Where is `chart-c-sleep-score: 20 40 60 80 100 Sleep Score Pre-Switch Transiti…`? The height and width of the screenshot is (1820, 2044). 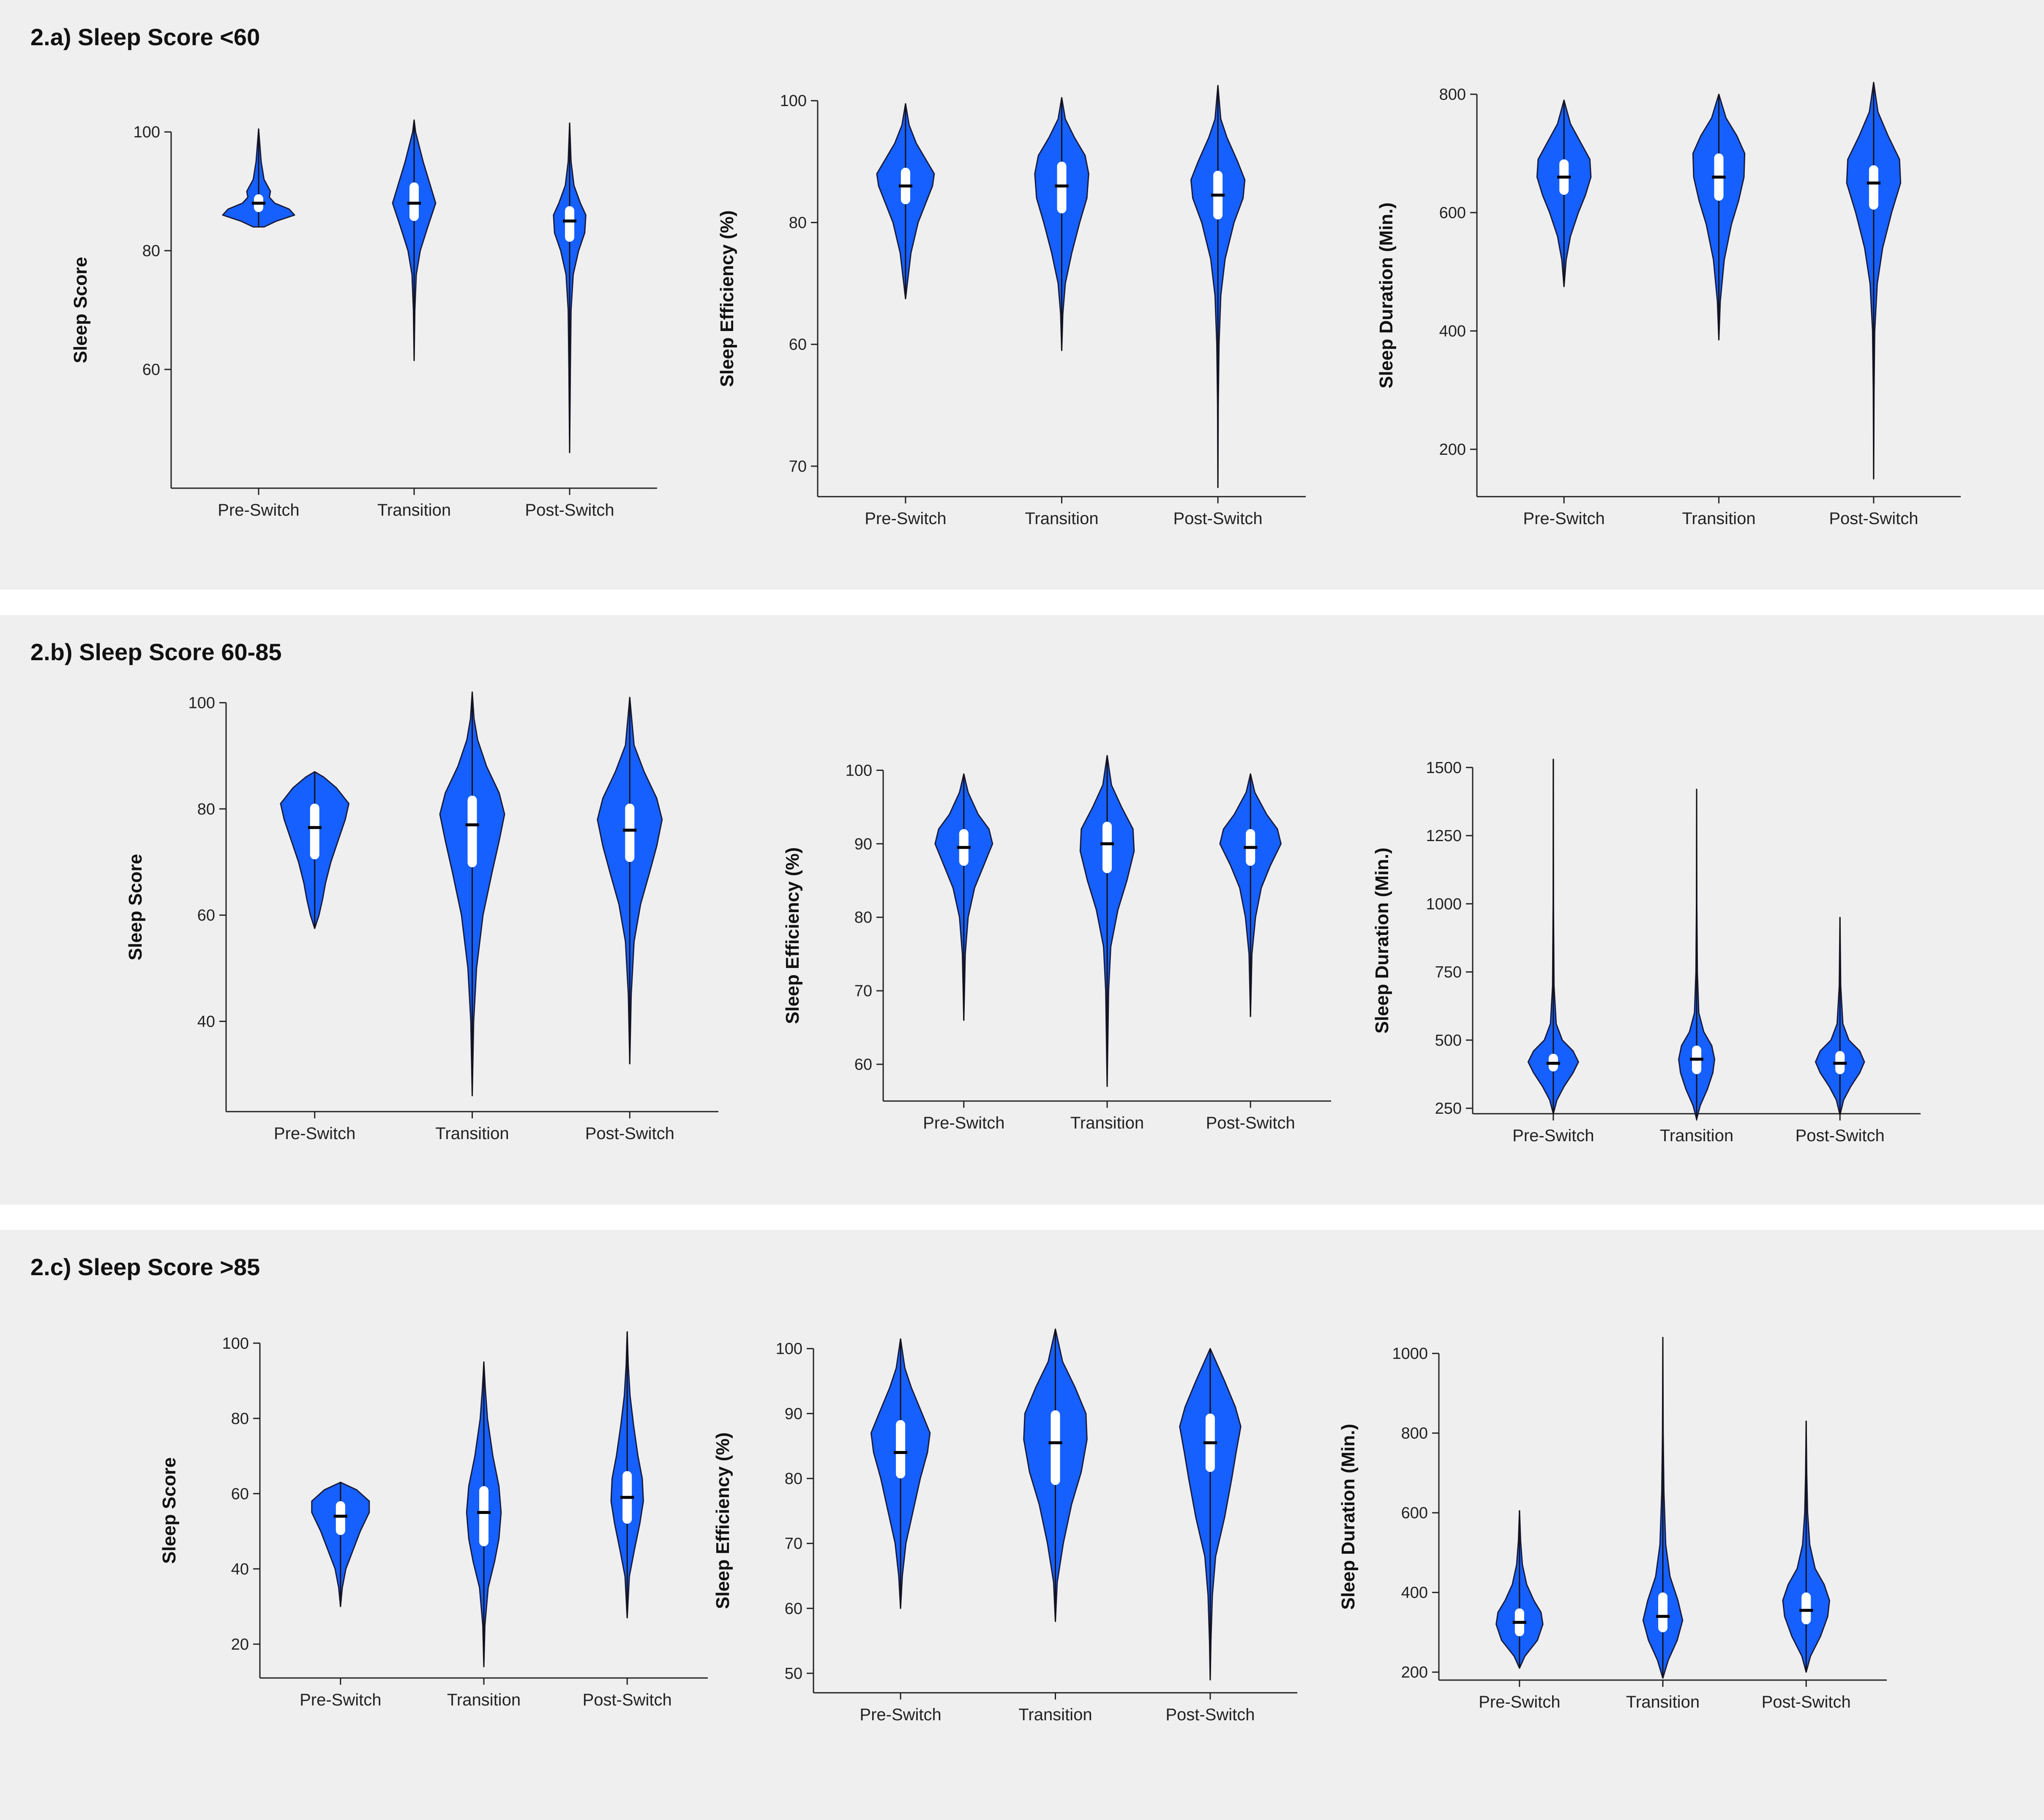 chart-c-sleep-score: 20 40 60 80 100 Sleep Score Pre-Switch Transiti… is located at coordinates (433, 1520).